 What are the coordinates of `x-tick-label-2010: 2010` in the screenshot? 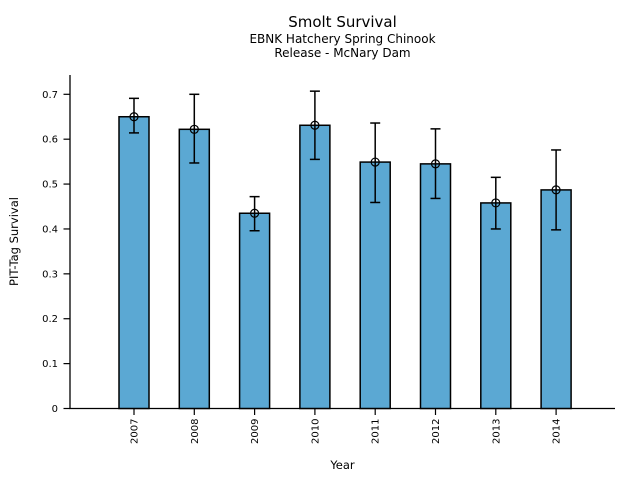 It's located at (315, 431).